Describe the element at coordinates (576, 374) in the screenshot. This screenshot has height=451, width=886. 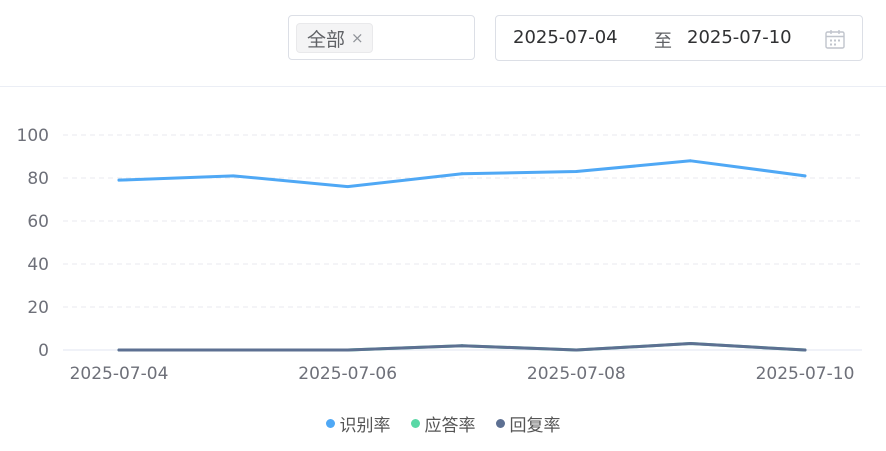
I see `x-tick-label: 2025-07-08` at that location.